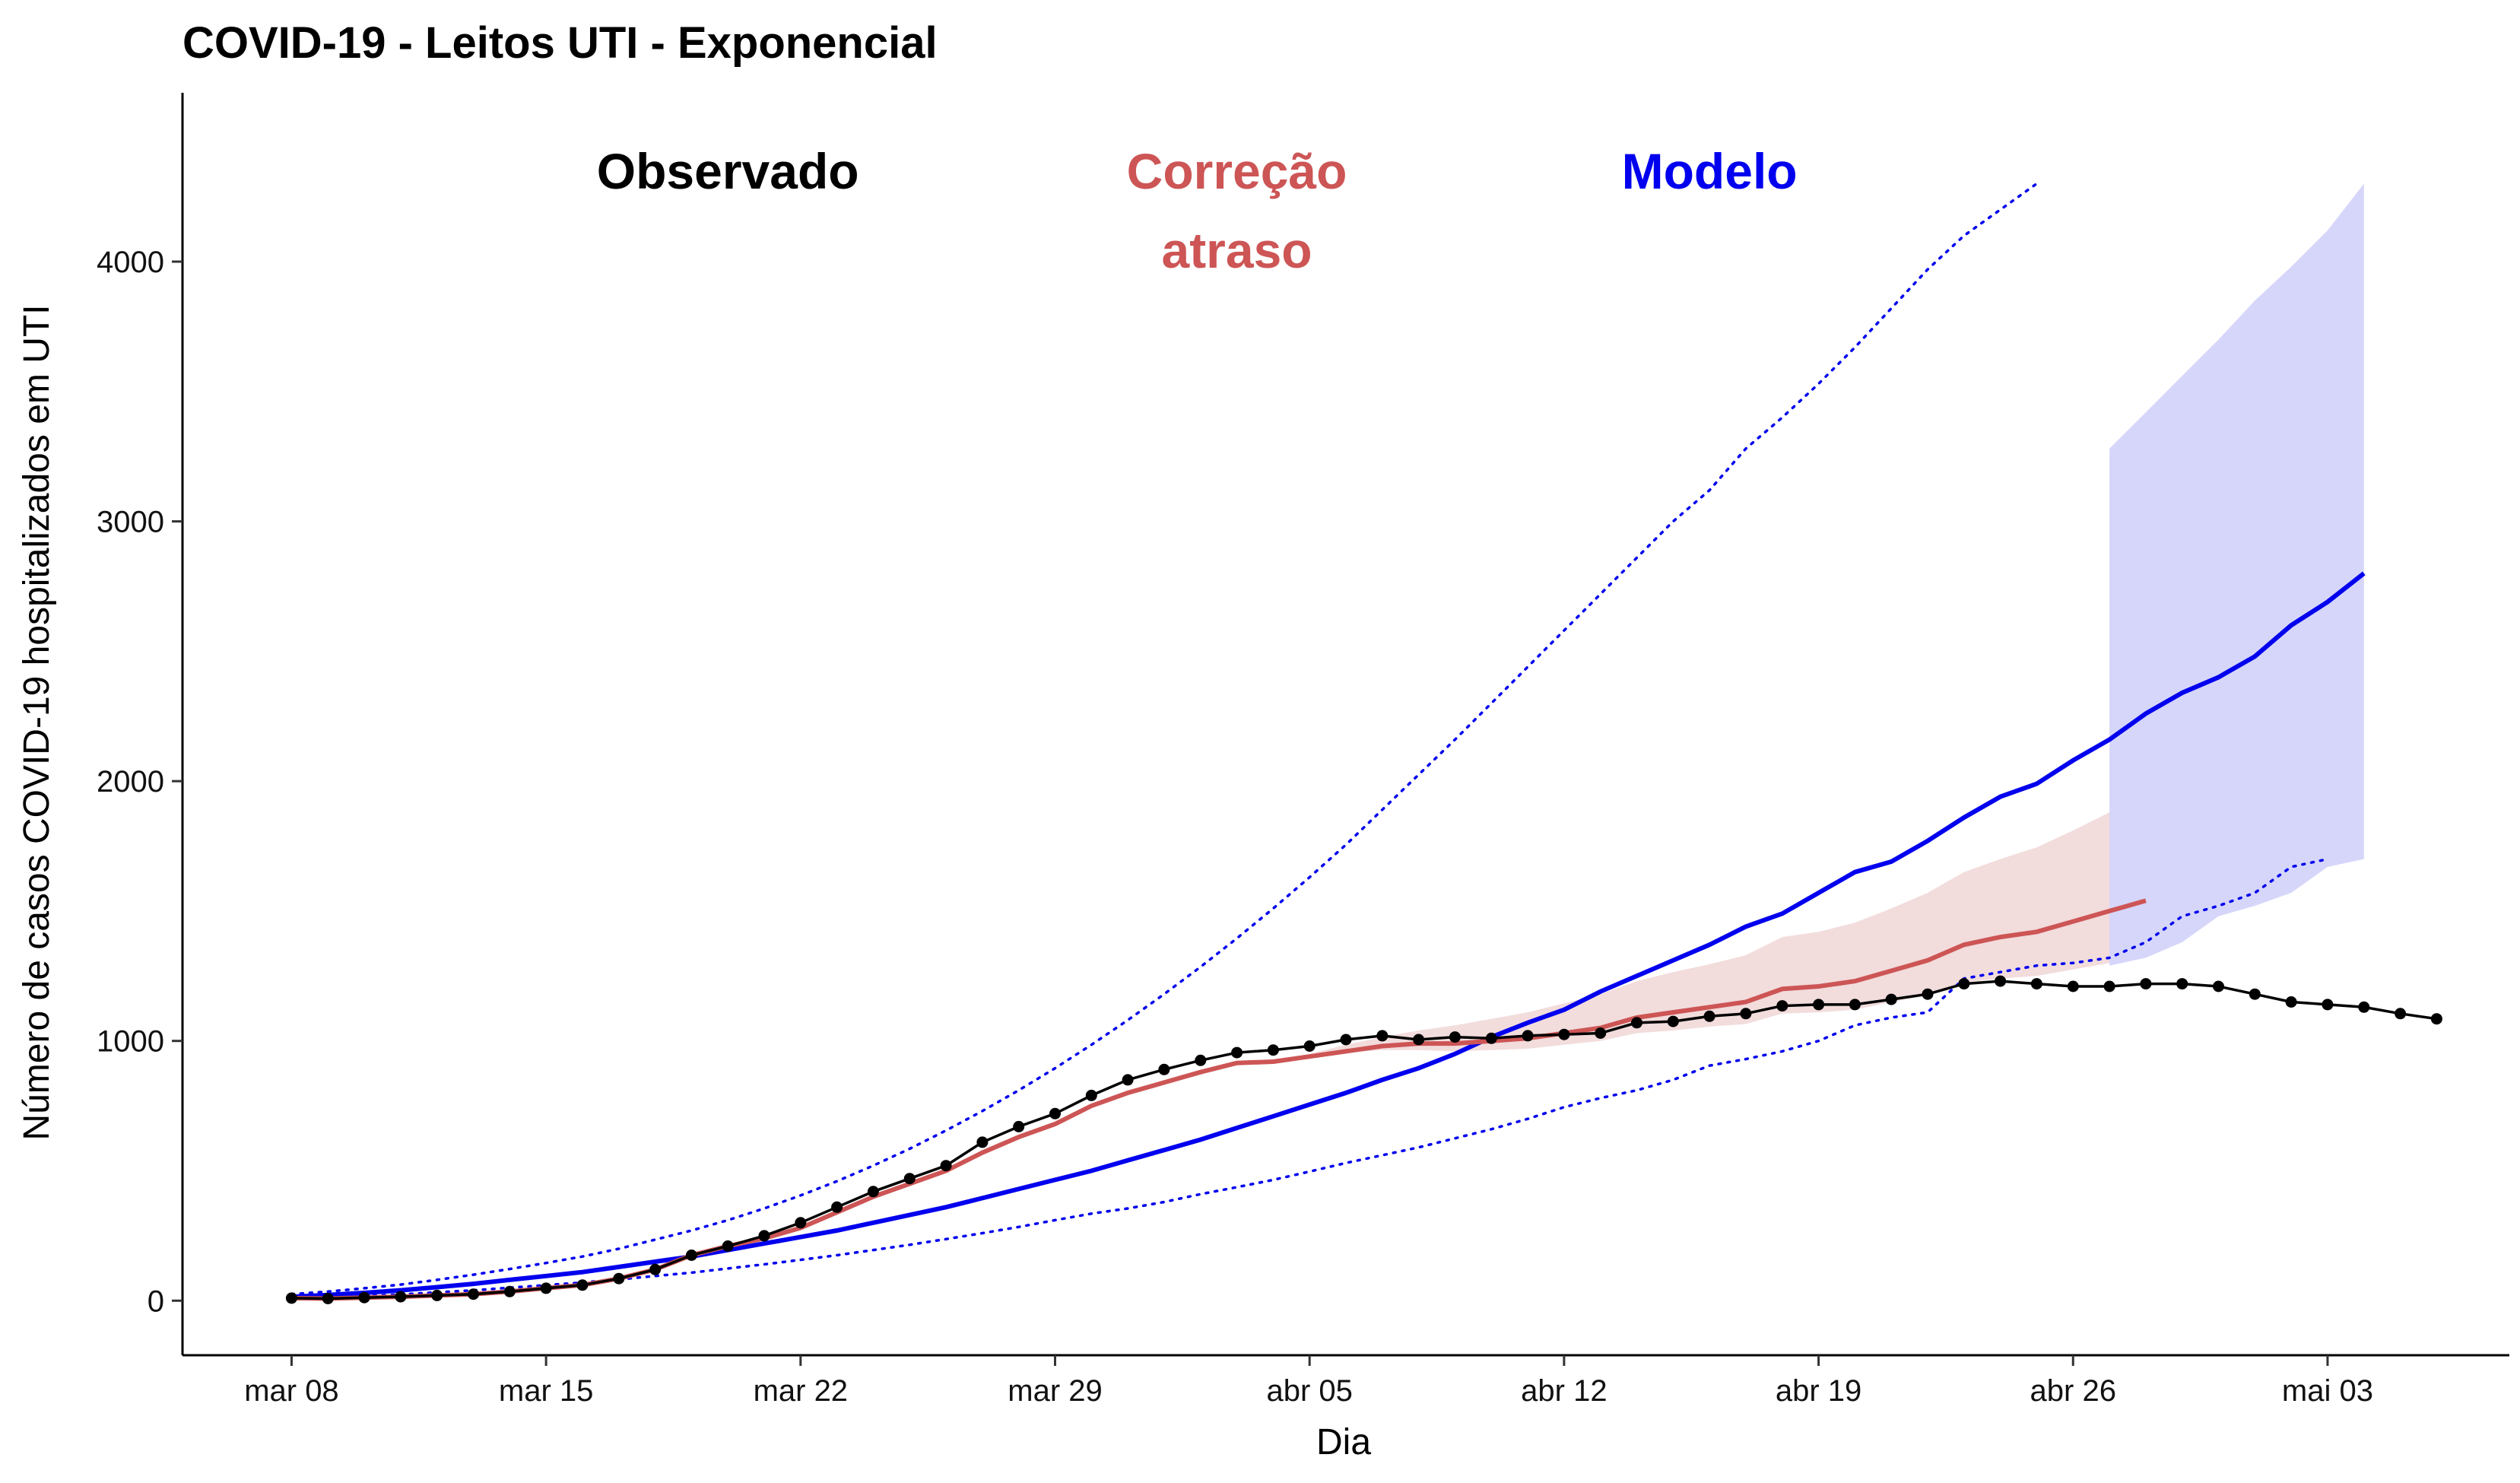  What do you see at coordinates (1237, 171) in the screenshot?
I see `annotation-label: Correção` at bounding box center [1237, 171].